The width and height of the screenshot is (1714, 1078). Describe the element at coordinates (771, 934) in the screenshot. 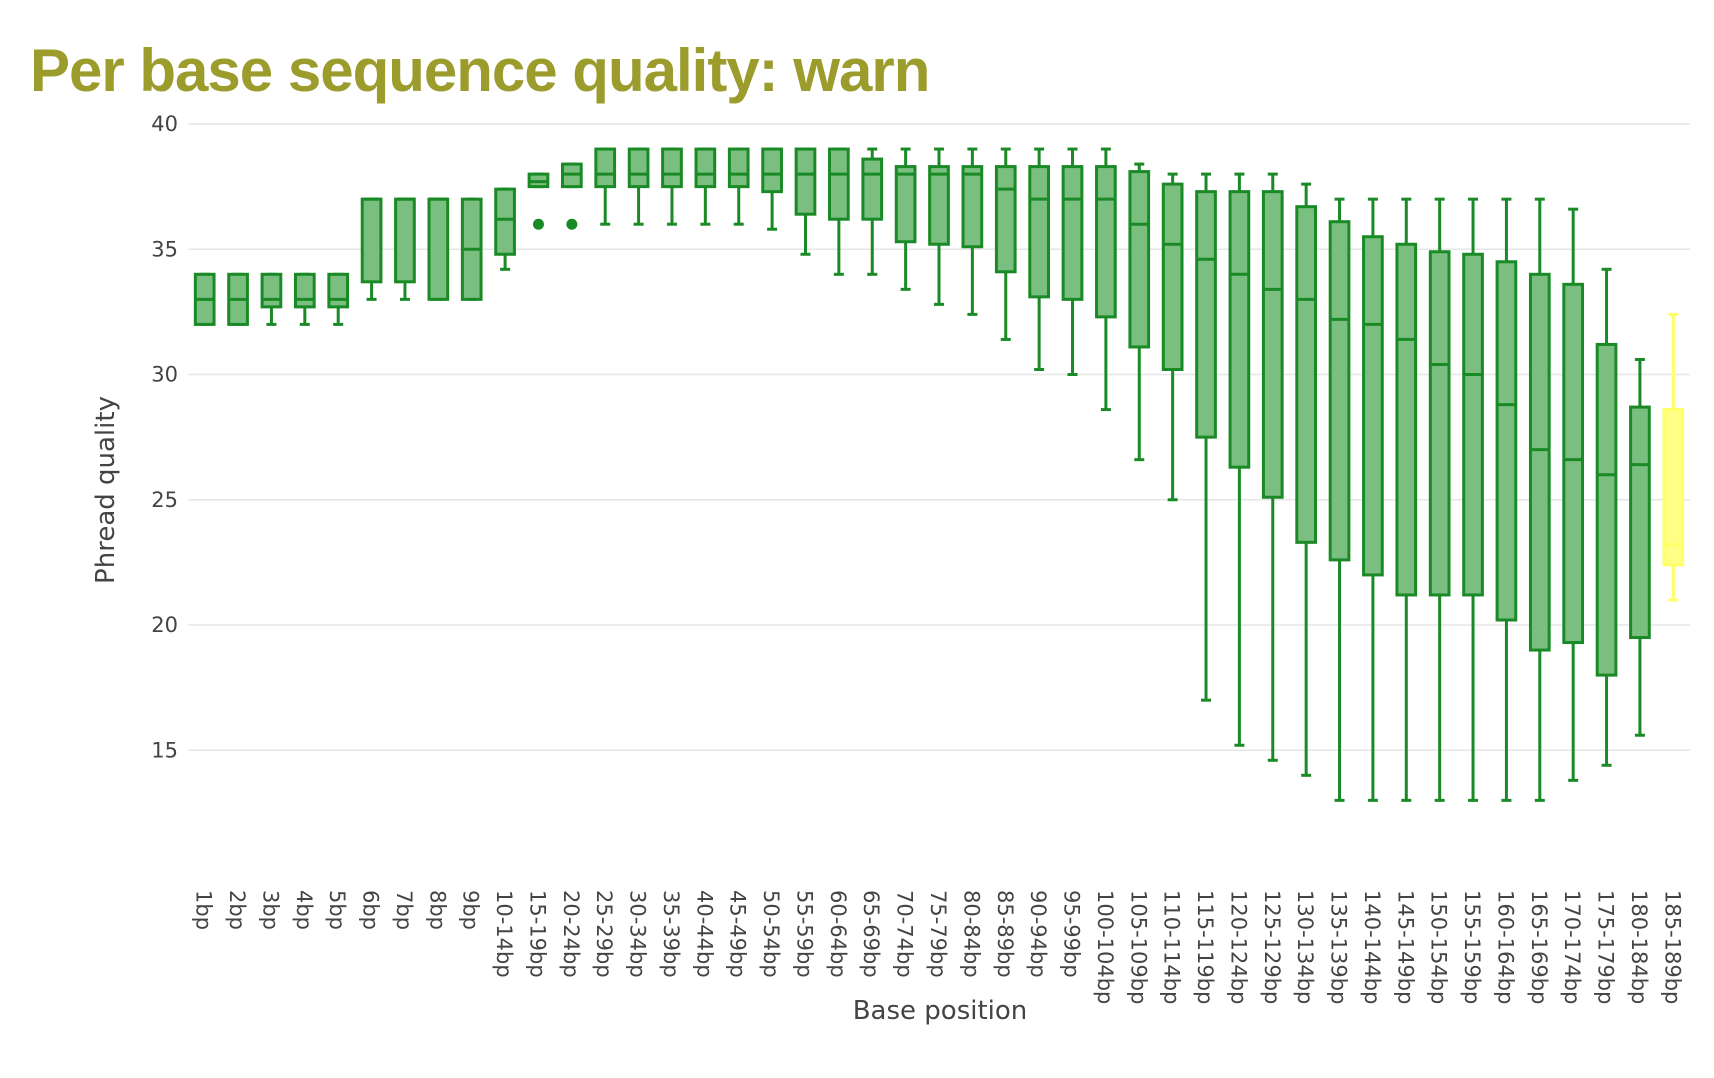

I see `x-tick-label: 50-54bp` at that location.